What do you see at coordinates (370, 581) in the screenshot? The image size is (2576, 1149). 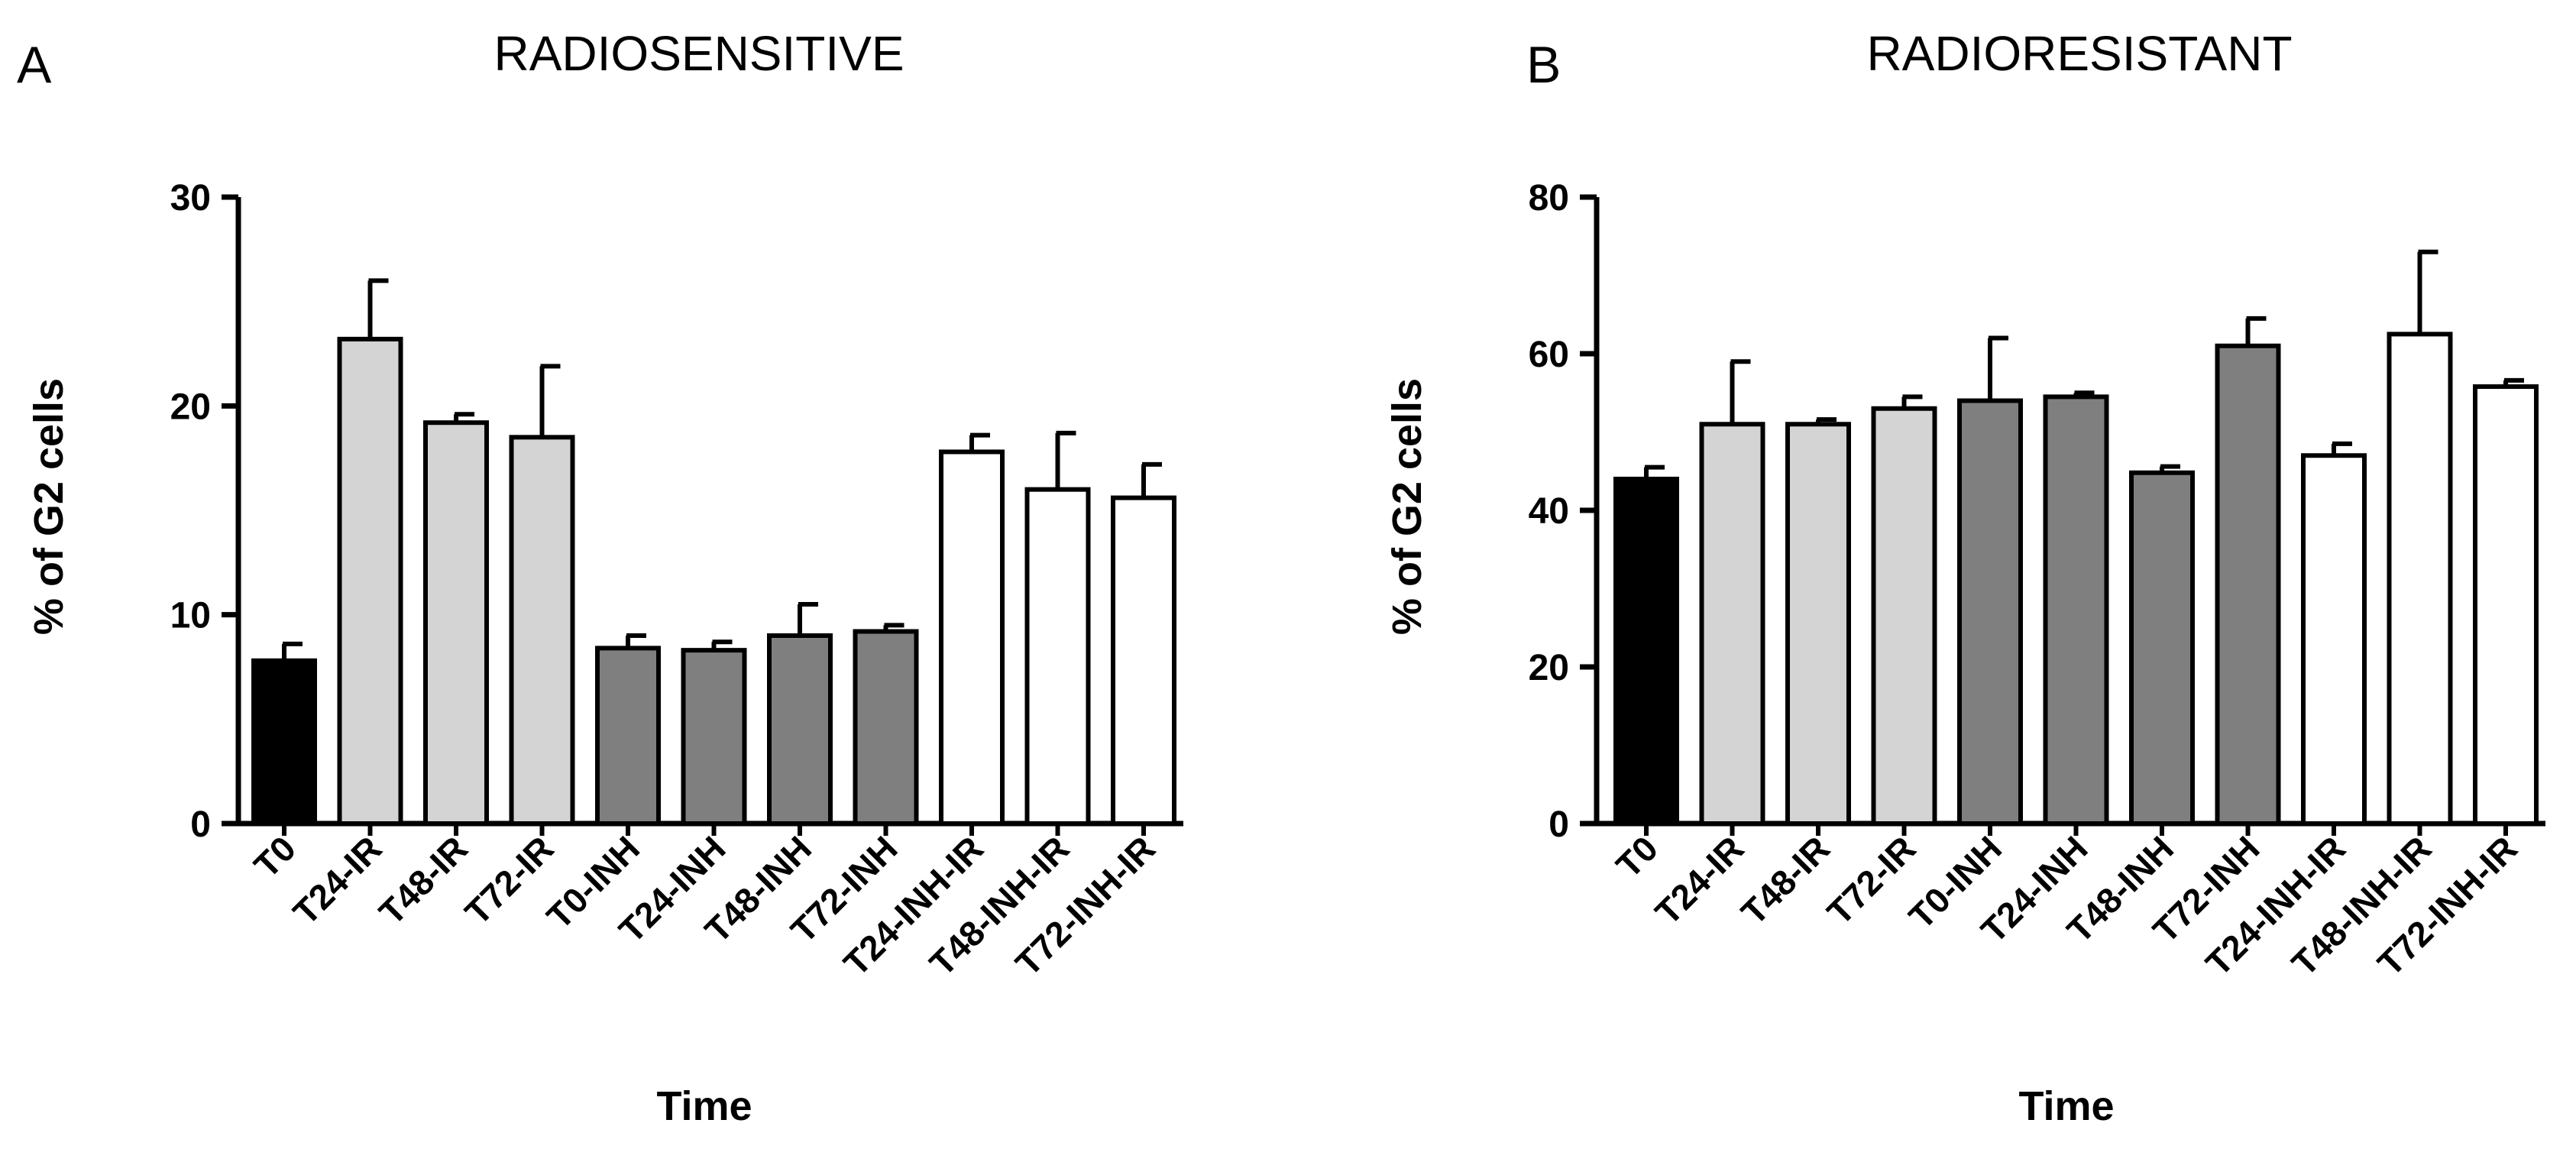 I see `panel-a-bar-t24-ir` at bounding box center [370, 581].